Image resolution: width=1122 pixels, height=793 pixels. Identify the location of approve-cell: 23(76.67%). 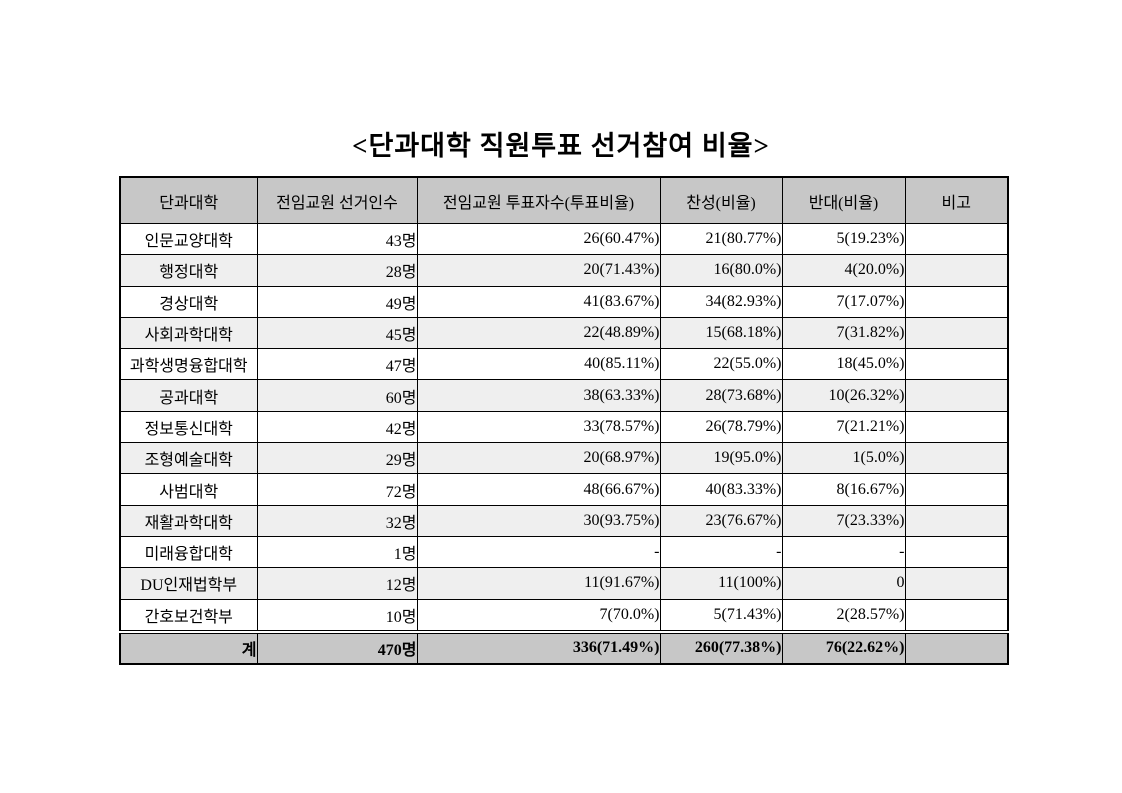
(721, 520).